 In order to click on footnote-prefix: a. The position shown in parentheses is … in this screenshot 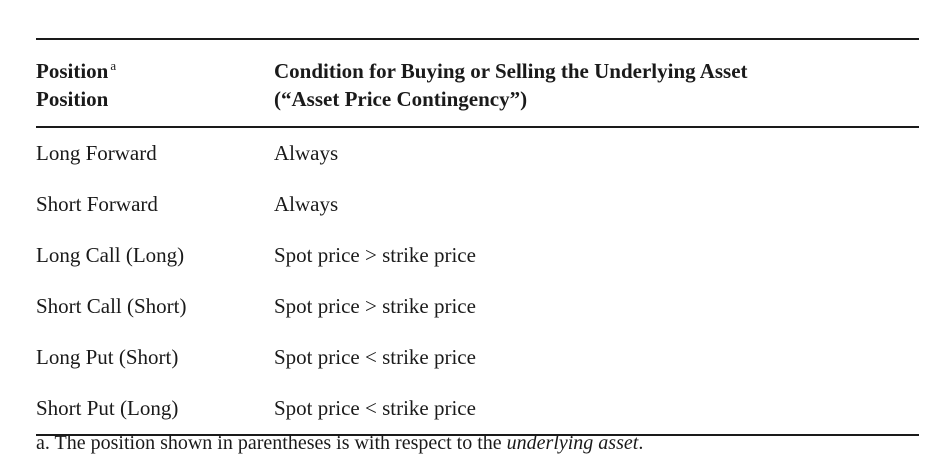, I will do `click(271, 443)`.